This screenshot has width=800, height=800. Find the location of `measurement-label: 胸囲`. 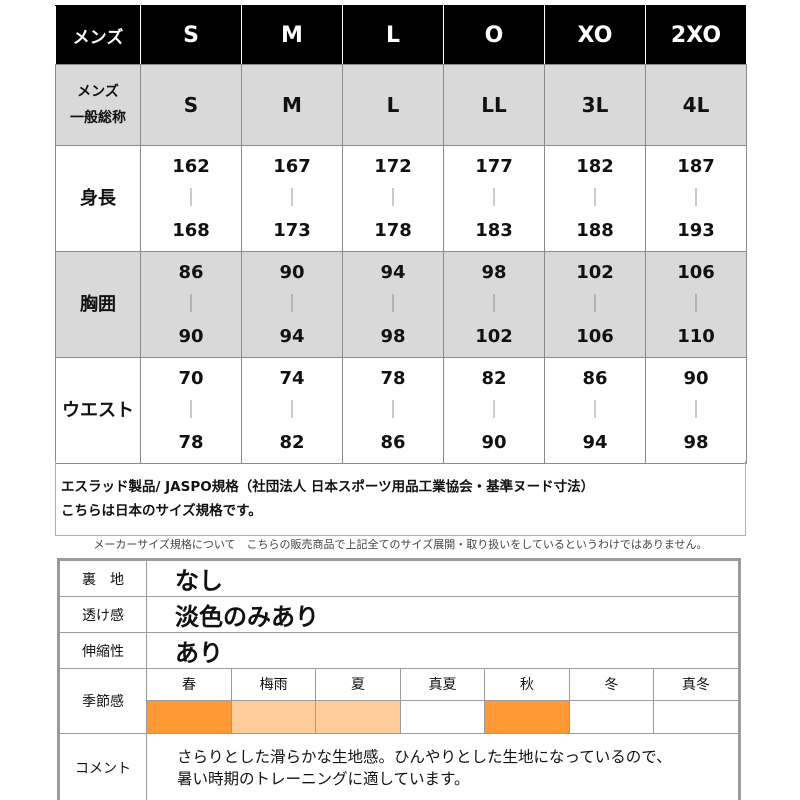

measurement-label: 胸囲 is located at coordinates (98, 304).